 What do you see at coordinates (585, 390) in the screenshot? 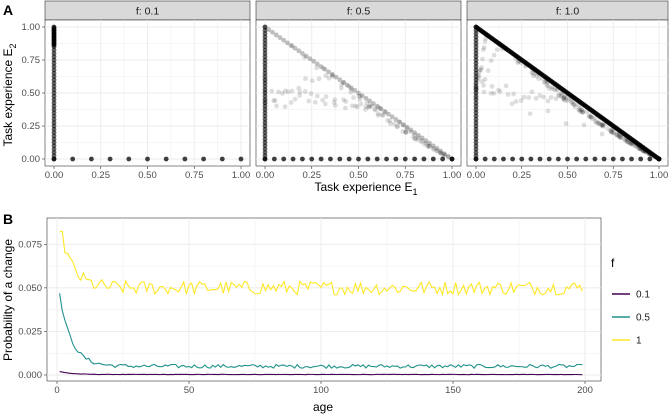
I see `x-tick-label: 200` at bounding box center [585, 390].